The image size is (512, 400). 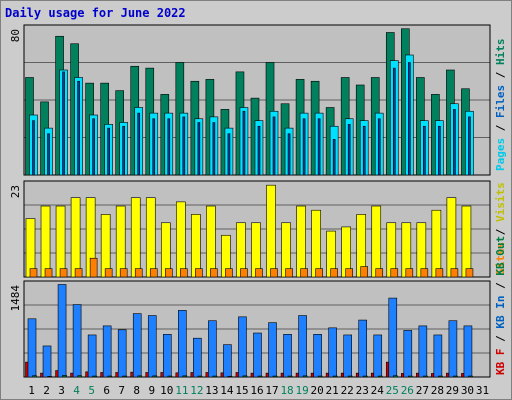 I want to click on legend-visits: Visits, so click(x=500, y=202).